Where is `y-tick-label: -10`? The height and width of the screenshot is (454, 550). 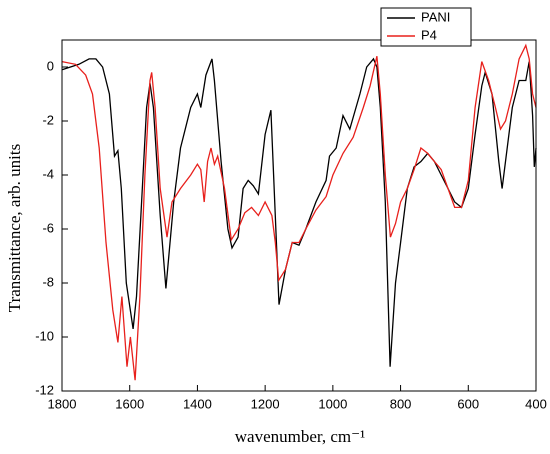 y-tick-label: -10 is located at coordinates (44, 335).